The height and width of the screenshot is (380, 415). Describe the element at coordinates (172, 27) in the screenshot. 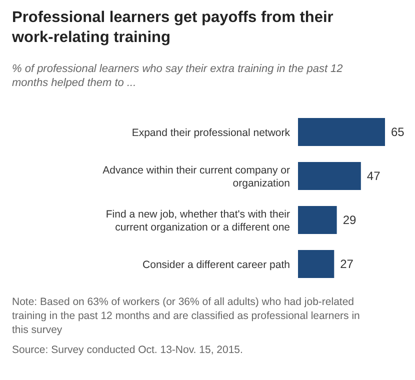

I see `text: Professional learners get payoffs from their work-relating training` at that location.